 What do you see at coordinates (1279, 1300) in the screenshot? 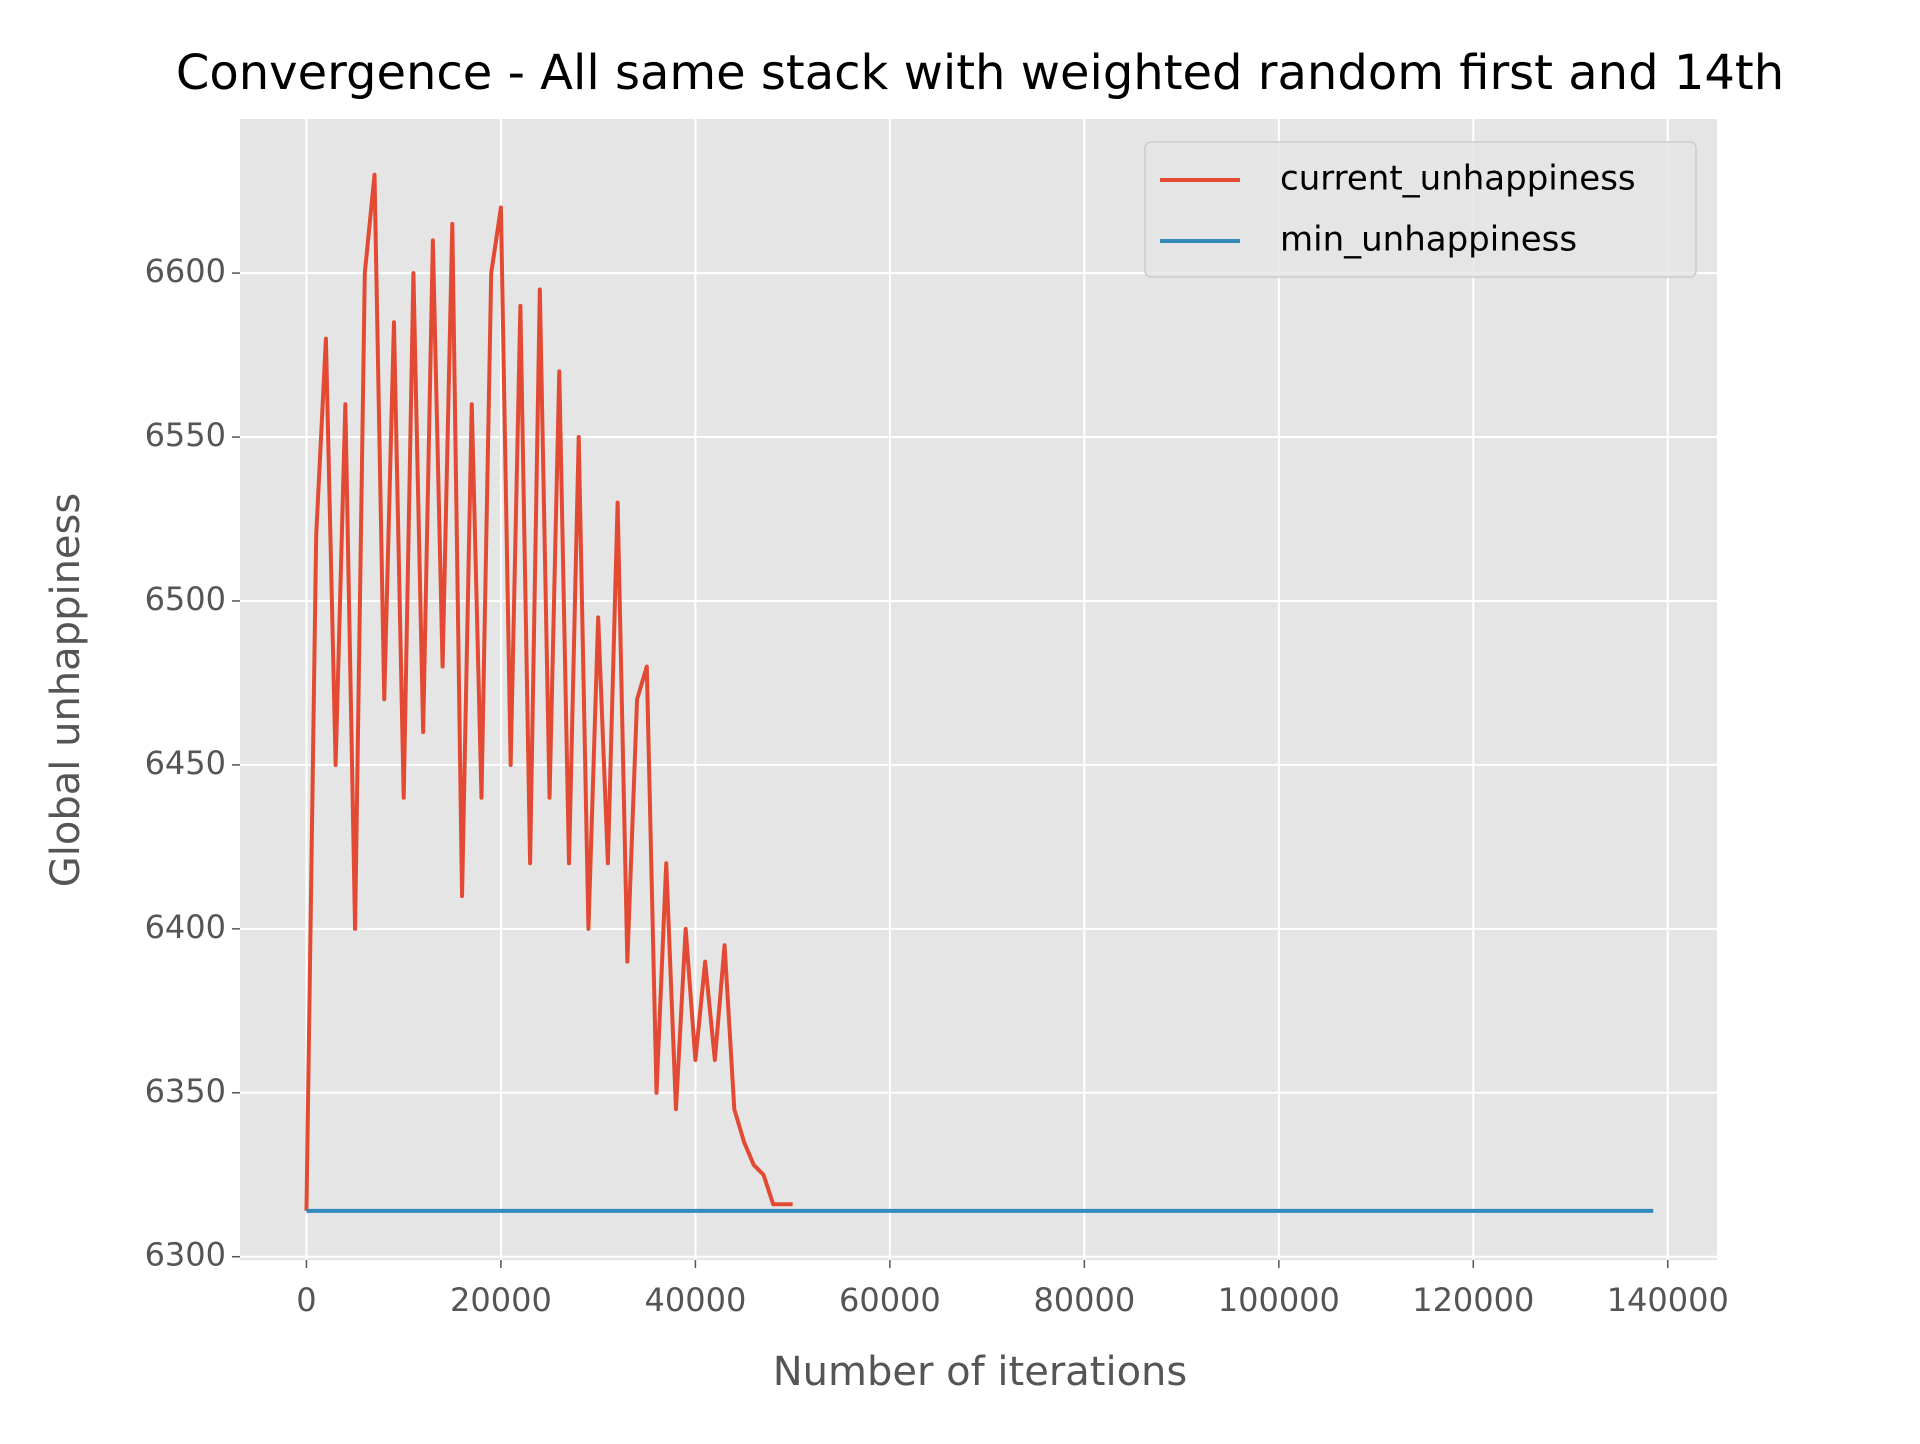
I see `x-tick-label: 100000` at bounding box center [1279, 1300].